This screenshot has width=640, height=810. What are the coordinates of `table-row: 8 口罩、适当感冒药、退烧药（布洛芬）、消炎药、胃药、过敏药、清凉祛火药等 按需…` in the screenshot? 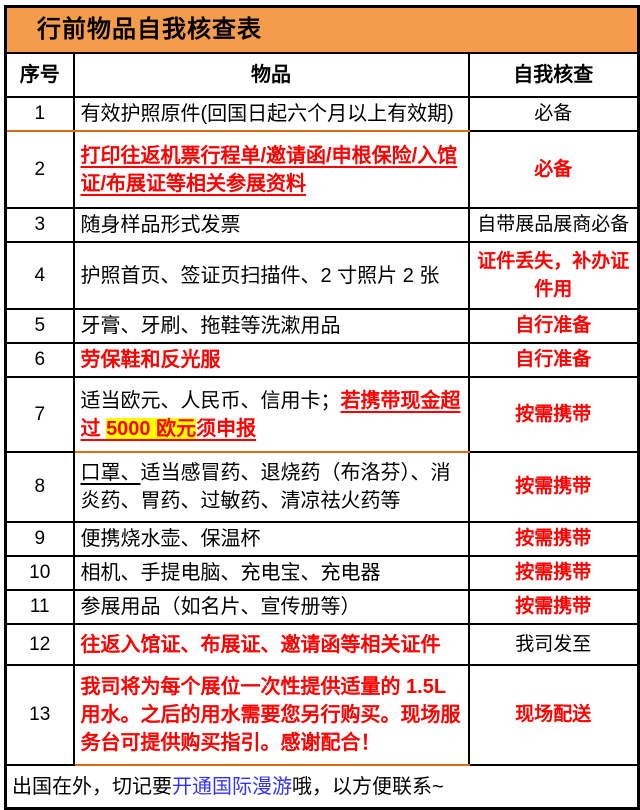 It's located at (322, 487).